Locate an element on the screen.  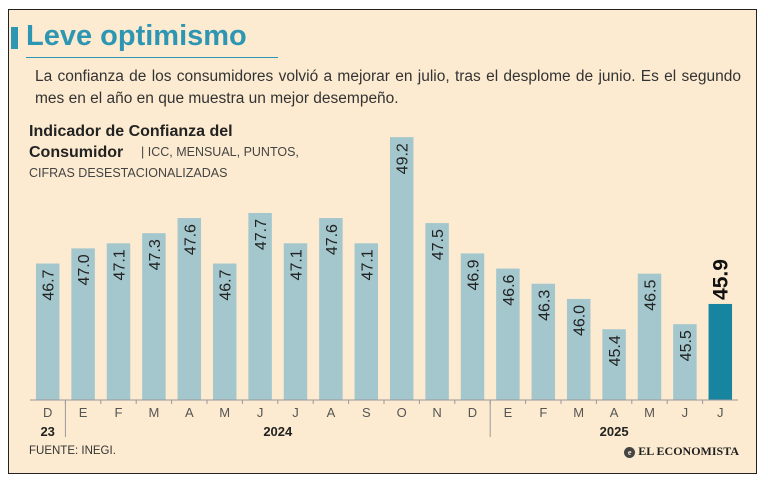
bar-value-label: 46.5 is located at coordinates (651, 295).